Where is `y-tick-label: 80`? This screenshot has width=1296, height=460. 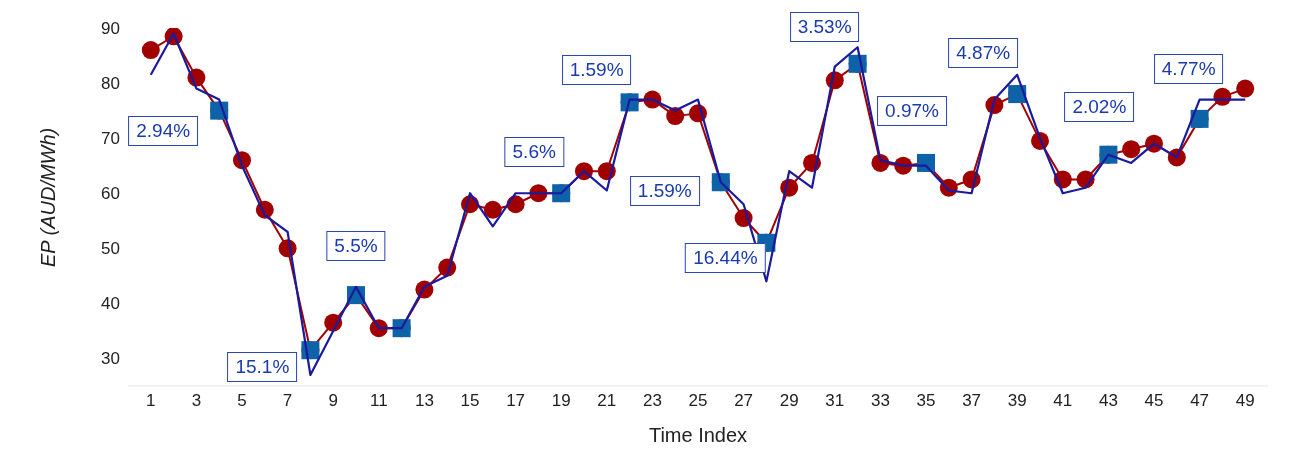
y-tick-label: 80 is located at coordinates (110, 84).